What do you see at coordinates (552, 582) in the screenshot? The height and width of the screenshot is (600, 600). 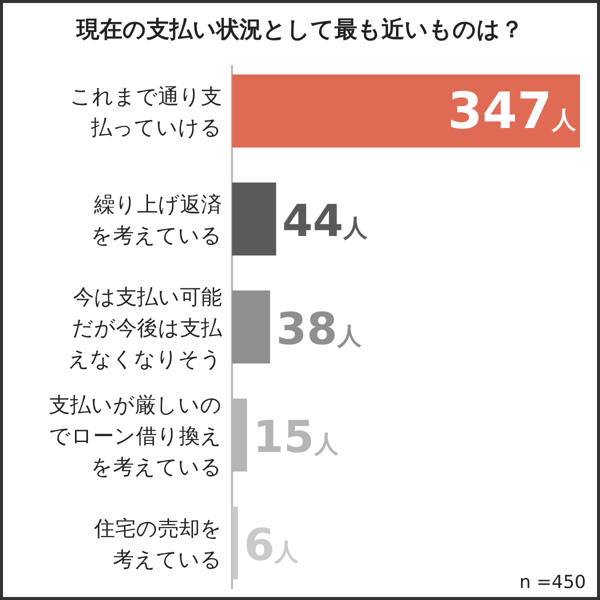 I see `annotation: n =450` at bounding box center [552, 582].